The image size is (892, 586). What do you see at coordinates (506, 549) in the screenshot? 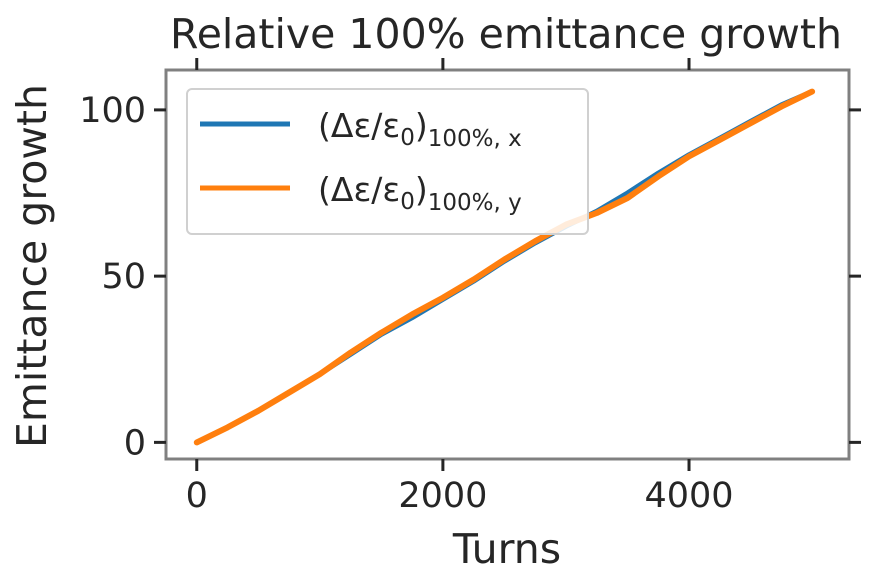
I see `x-axis-label: Turns` at bounding box center [506, 549].